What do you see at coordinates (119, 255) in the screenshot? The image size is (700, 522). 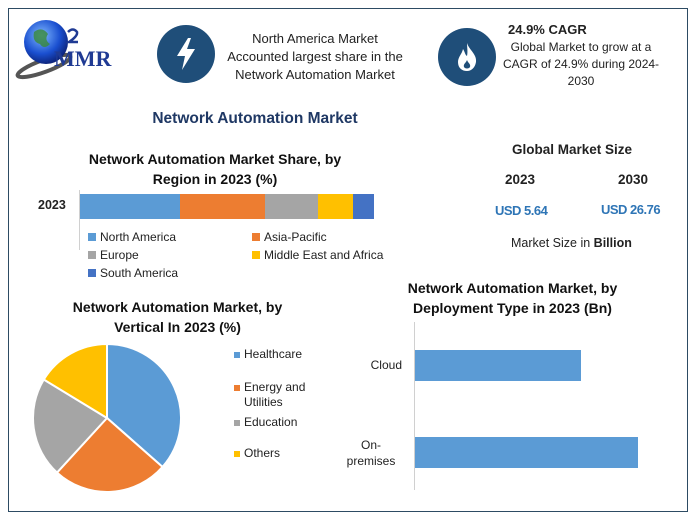 I see `legend-label: Europe` at bounding box center [119, 255].